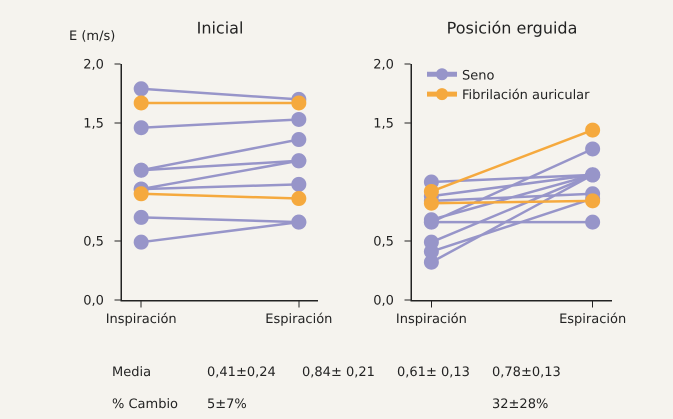 This screenshot has height=419, width=673. Describe the element at coordinates (338, 372) in the screenshot. I see `text: 0,84± 0,21` at that location.